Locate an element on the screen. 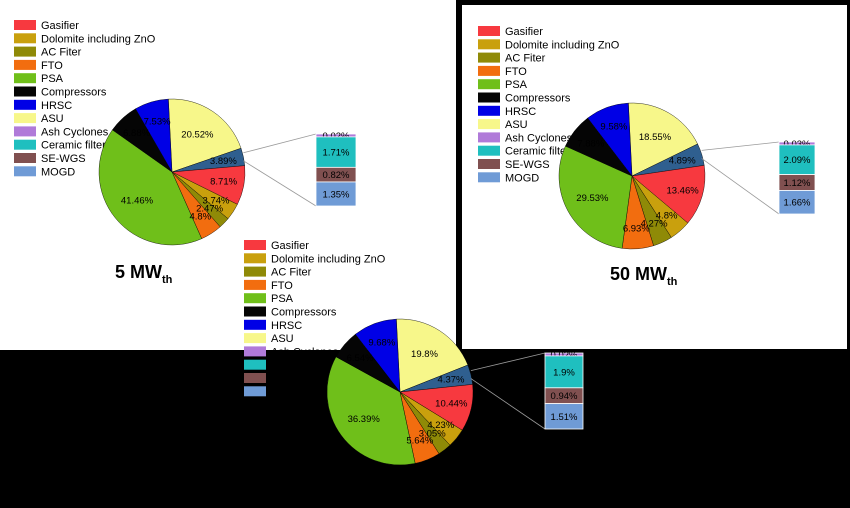 This screenshot has height=508, width=850. slice-label-dolomite: 4.8% is located at coordinates (667, 216).